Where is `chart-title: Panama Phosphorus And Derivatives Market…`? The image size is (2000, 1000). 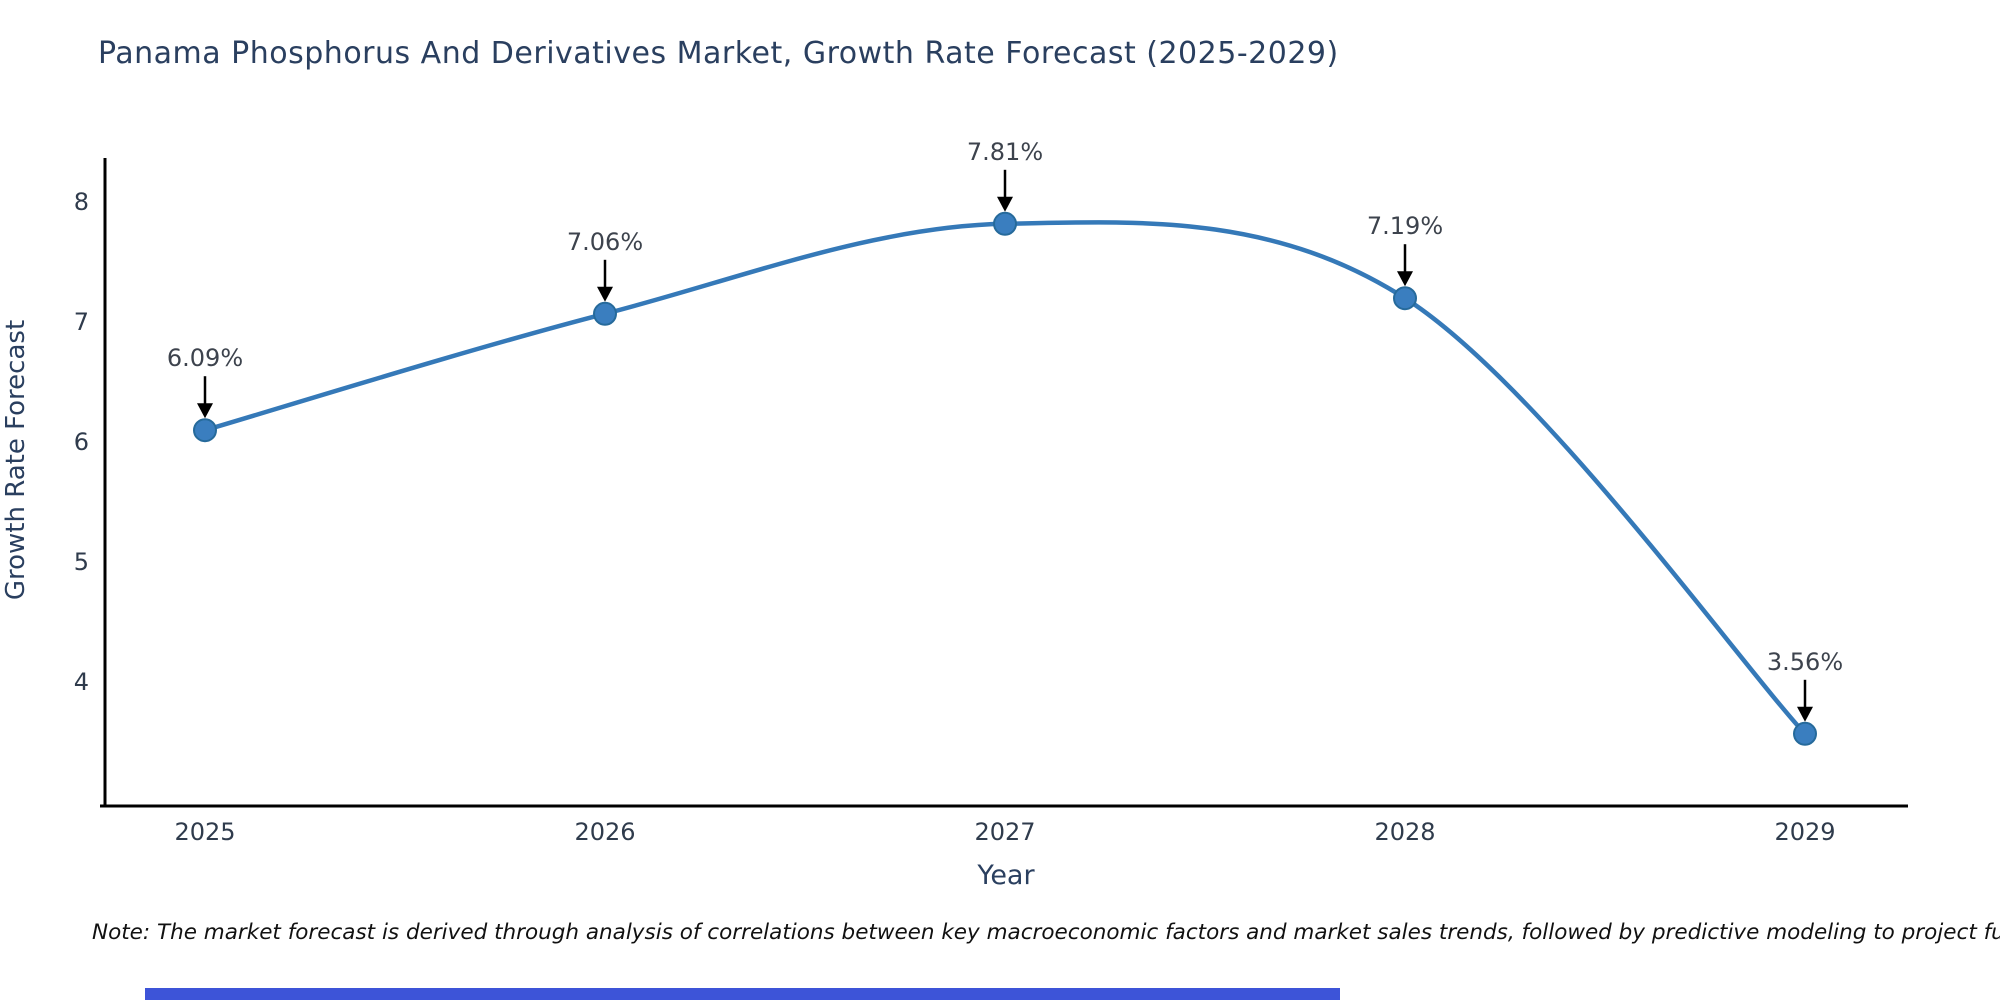 chart-title: Panama Phosphorus And Derivatives Market… is located at coordinates (718, 53).